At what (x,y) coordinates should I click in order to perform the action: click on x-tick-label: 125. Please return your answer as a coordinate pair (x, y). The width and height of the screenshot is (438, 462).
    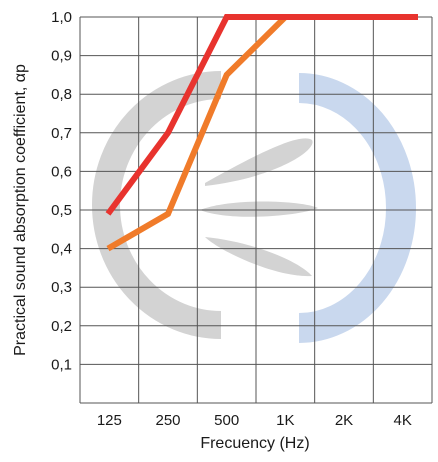
    Looking at the image, I should click on (109, 420).